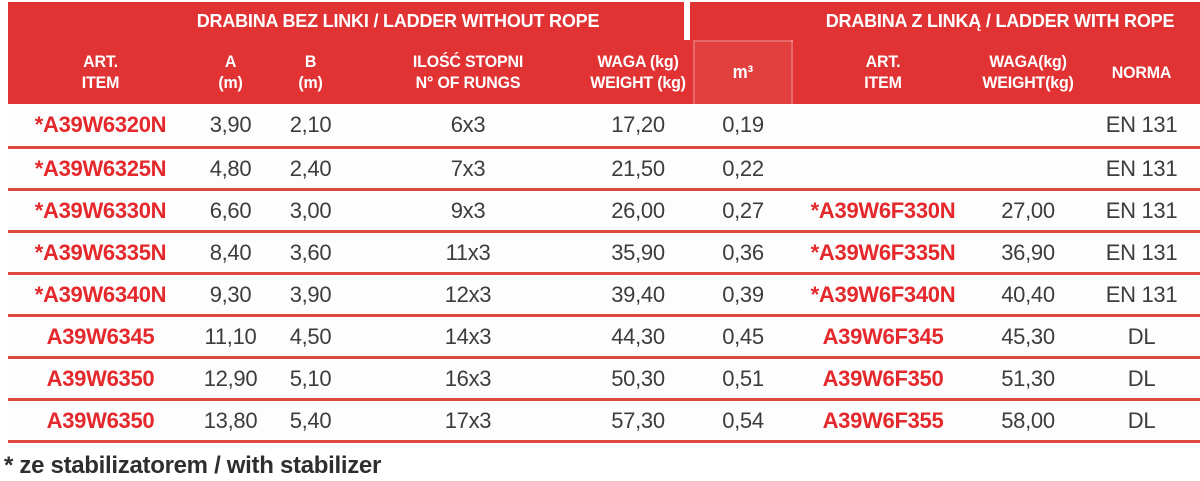 The height and width of the screenshot is (481, 1200). Describe the element at coordinates (468, 378) in the screenshot. I see `cell-rungs: 16x3` at that location.